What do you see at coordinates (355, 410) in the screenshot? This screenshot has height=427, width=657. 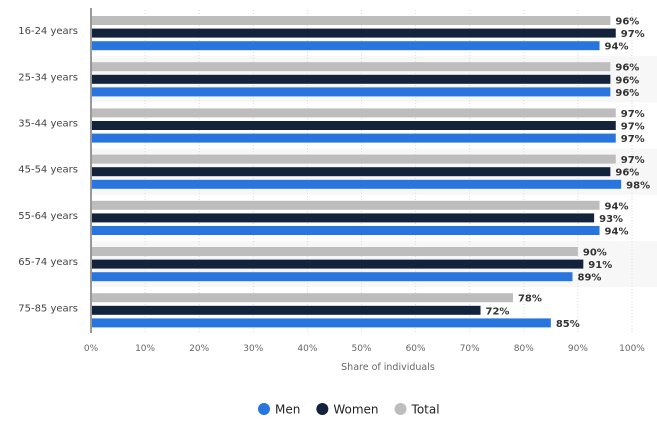 I see `legend-label-women: Women` at bounding box center [355, 410].